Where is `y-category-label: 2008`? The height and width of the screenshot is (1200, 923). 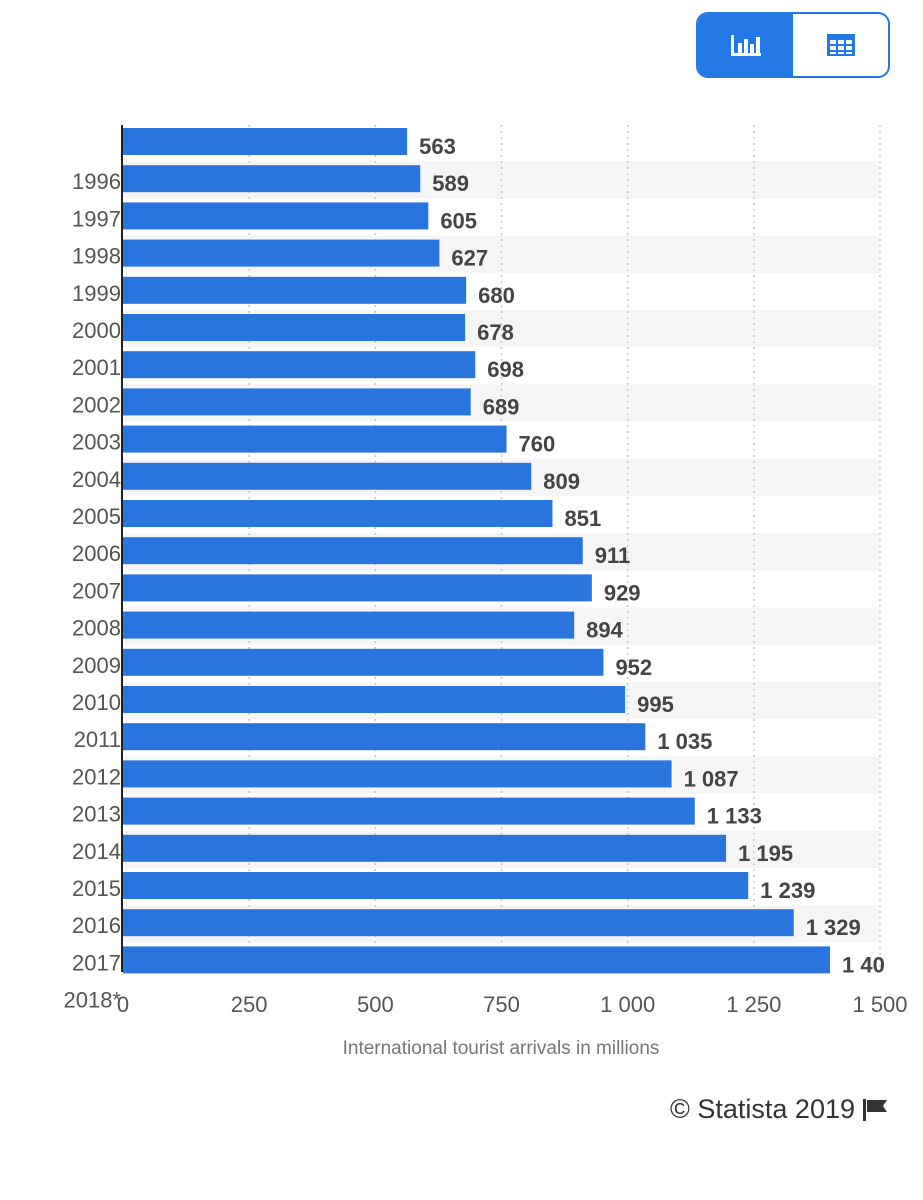
y-category-label: 2008 is located at coordinates (96, 628).